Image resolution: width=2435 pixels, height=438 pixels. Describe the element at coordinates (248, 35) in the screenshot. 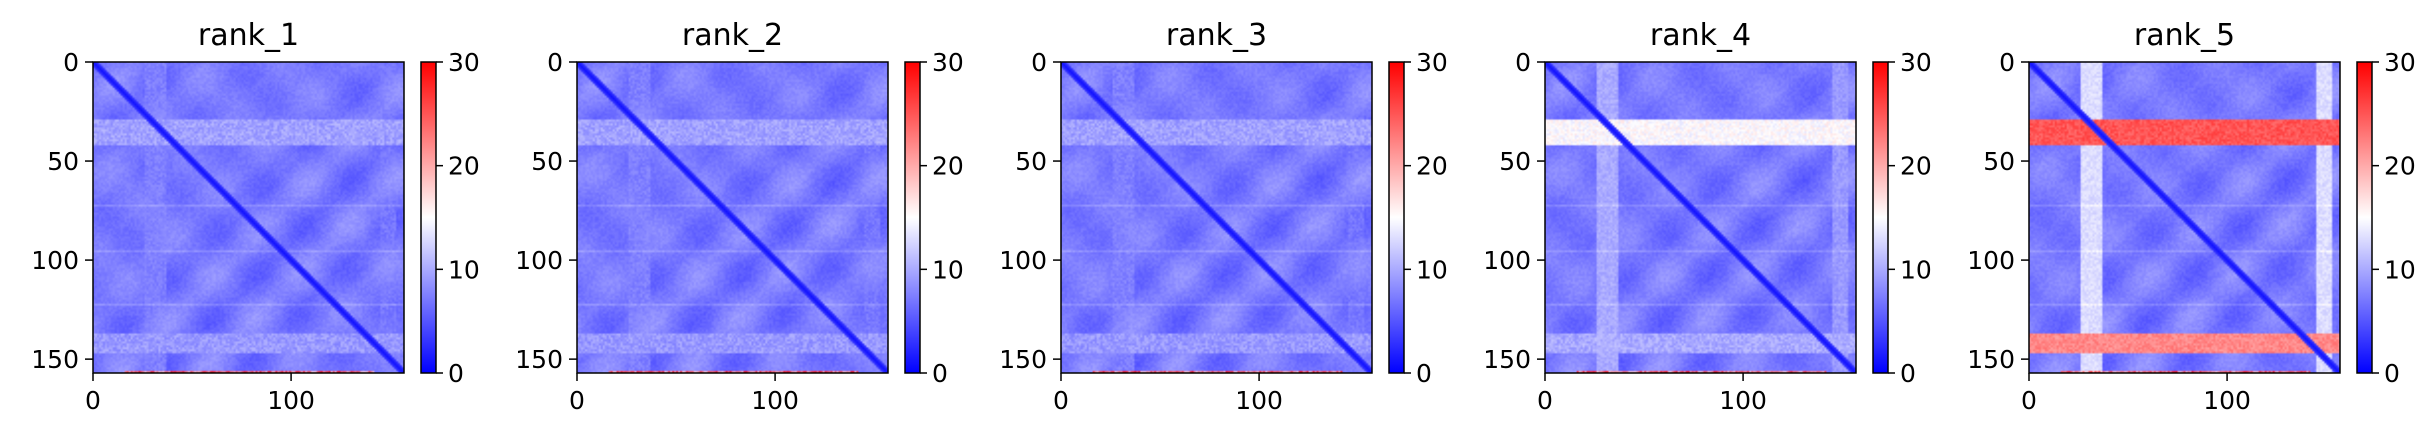

I see `panel-title: rank_1` at that location.